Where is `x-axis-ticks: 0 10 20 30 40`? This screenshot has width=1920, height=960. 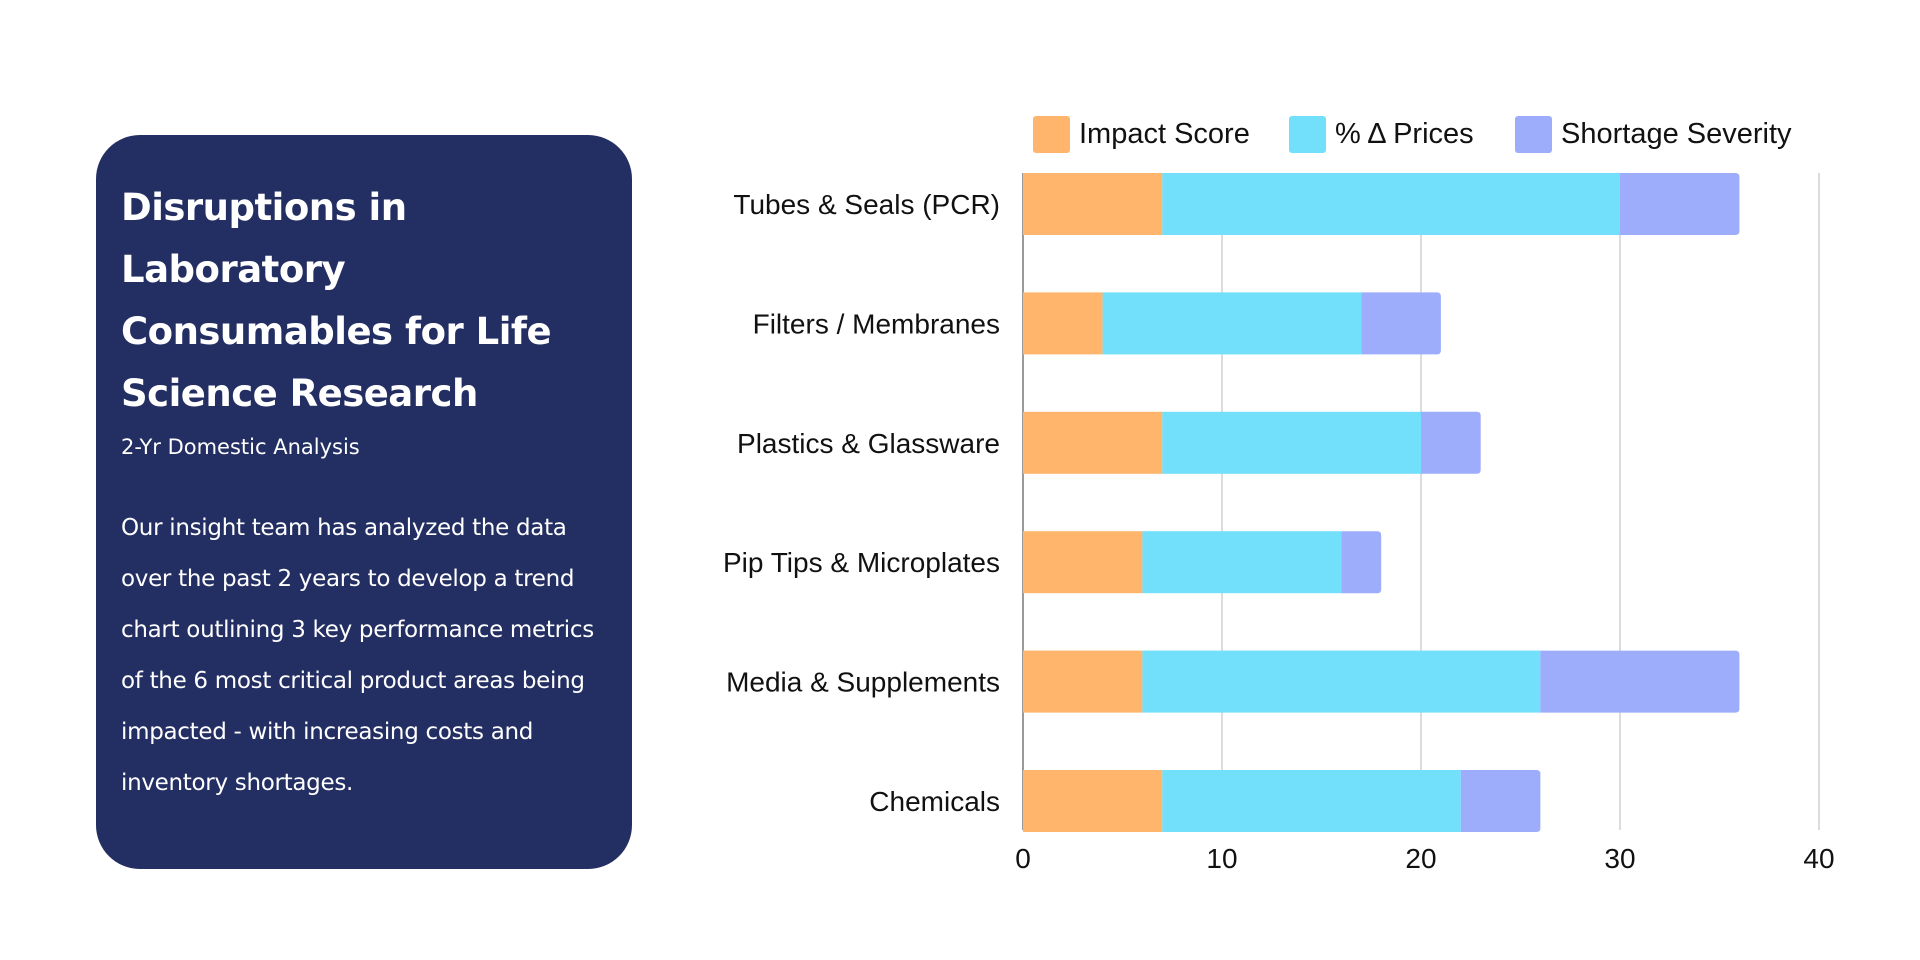
x-axis-ticks: 0 10 20 30 40 is located at coordinates (1424, 858).